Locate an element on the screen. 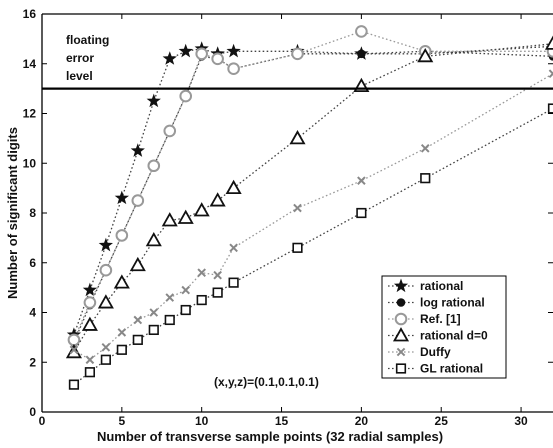 The height and width of the screenshot is (448, 553). x-tick-label-2: 10 is located at coordinates (202, 421).